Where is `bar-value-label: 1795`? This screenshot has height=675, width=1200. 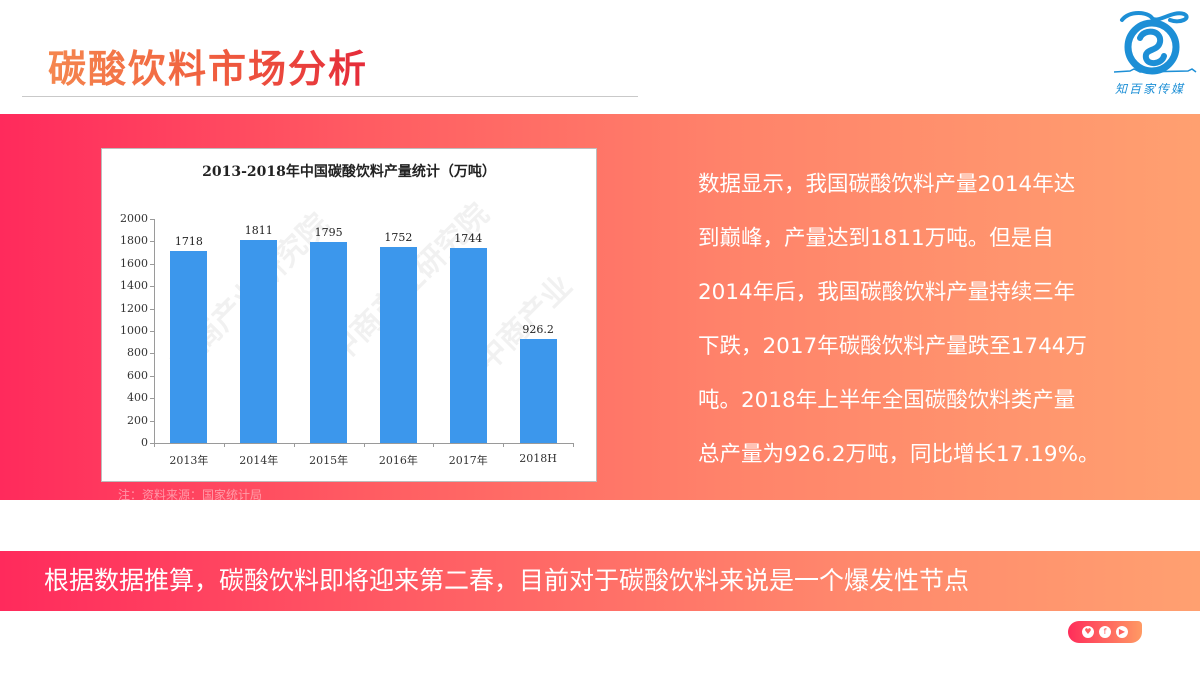 bar-value-label: 1795 is located at coordinates (328, 232).